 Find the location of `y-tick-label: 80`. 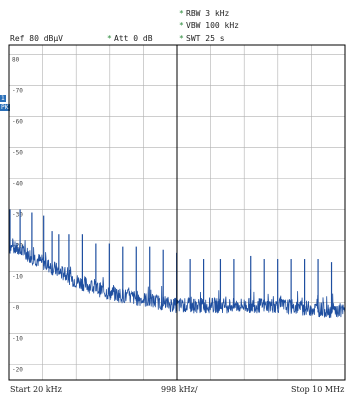

y-tick-label: 80 is located at coordinates (16, 59).